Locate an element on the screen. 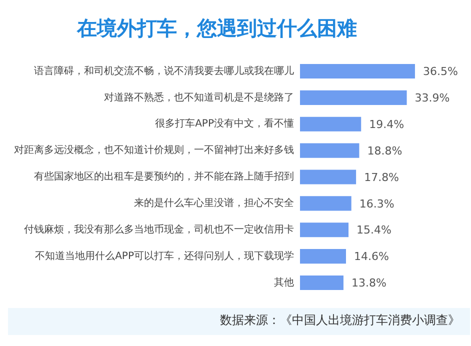 The height and width of the screenshot is (346, 471). y-tick-label: 对道路不熟悉，也不知道司机是不是绕路了 is located at coordinates (199, 97).